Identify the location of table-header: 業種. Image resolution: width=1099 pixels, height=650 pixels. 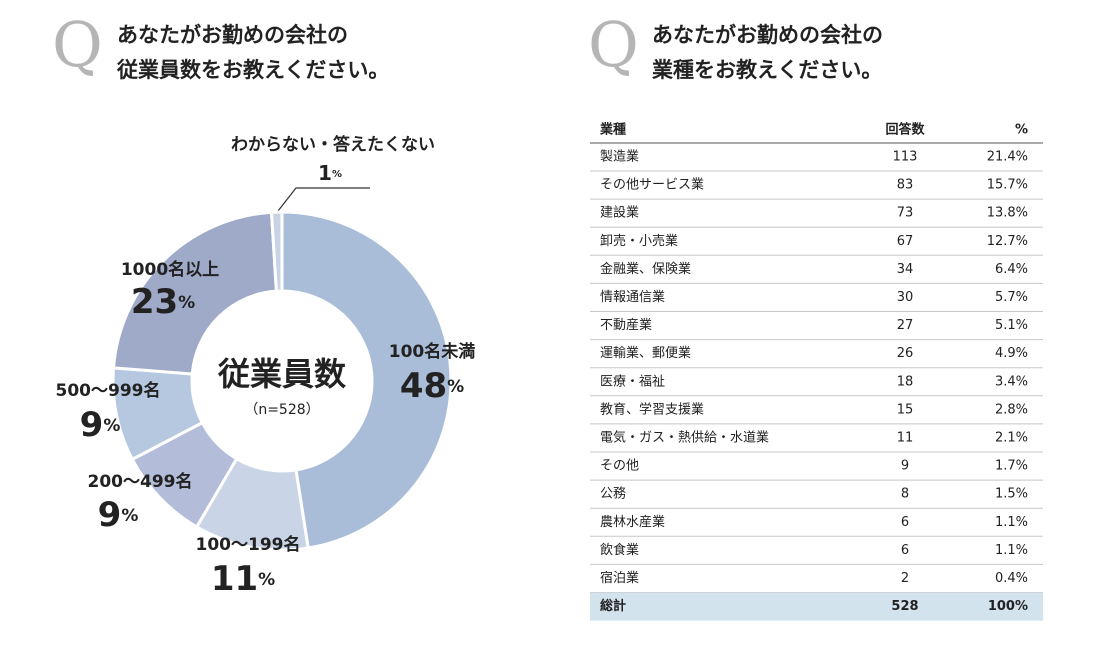
(612, 130).